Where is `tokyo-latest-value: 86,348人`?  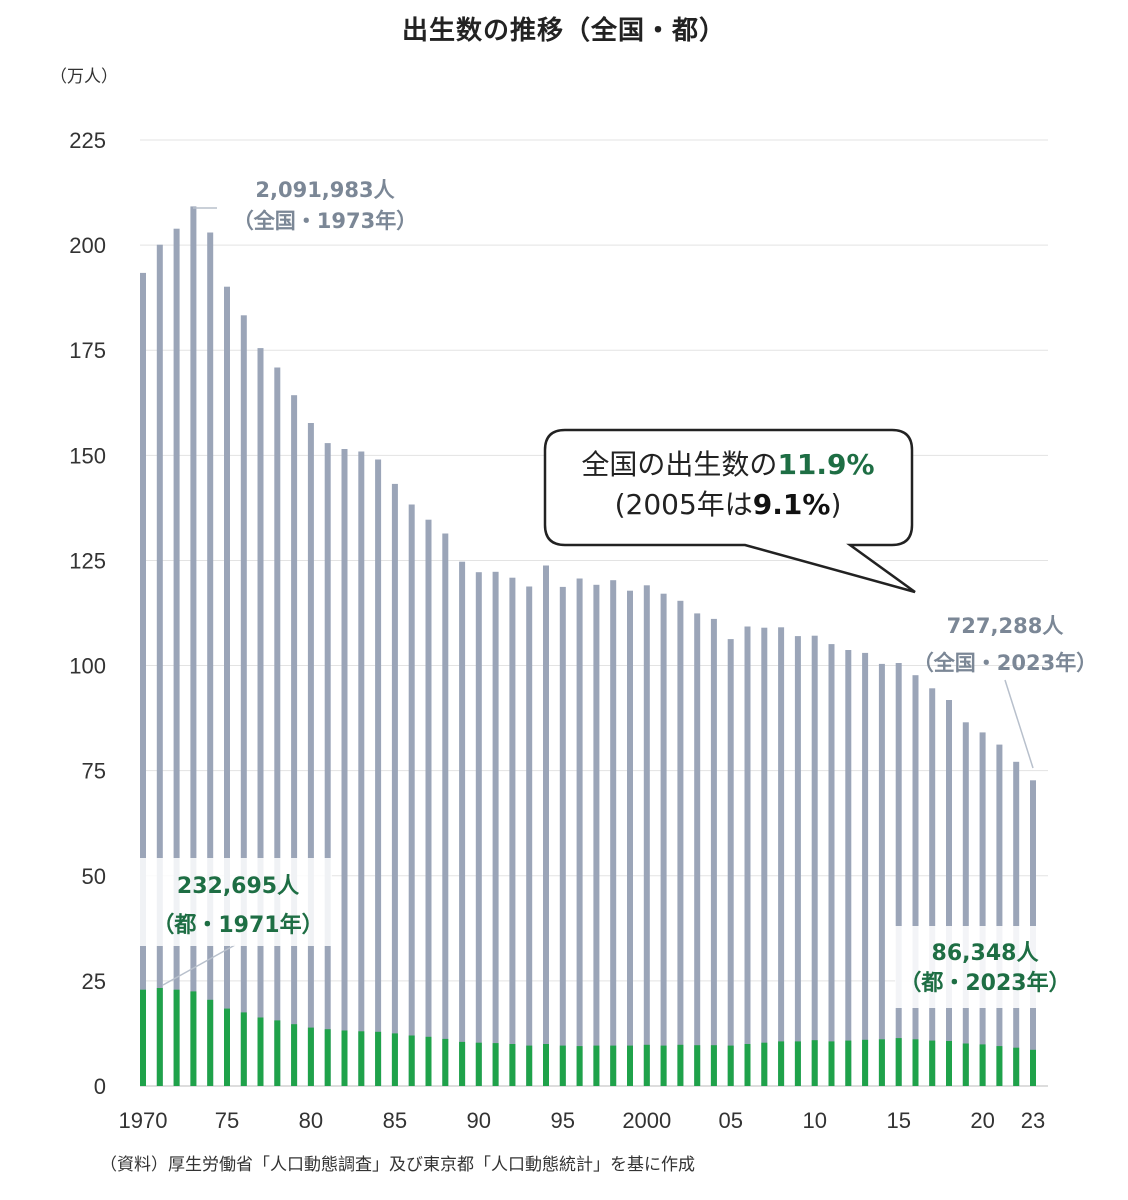
tokyo-latest-value: 86,348人 is located at coordinates (985, 953).